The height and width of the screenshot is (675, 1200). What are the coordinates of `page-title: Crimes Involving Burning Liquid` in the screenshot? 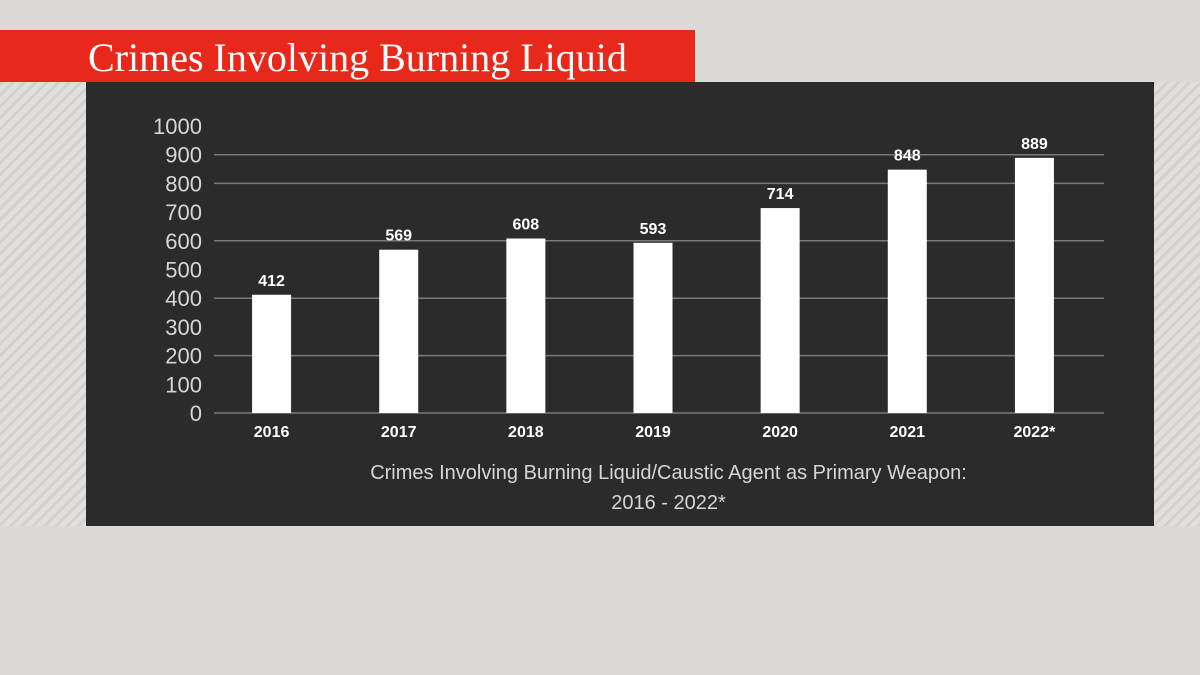 It's located at (357, 57).